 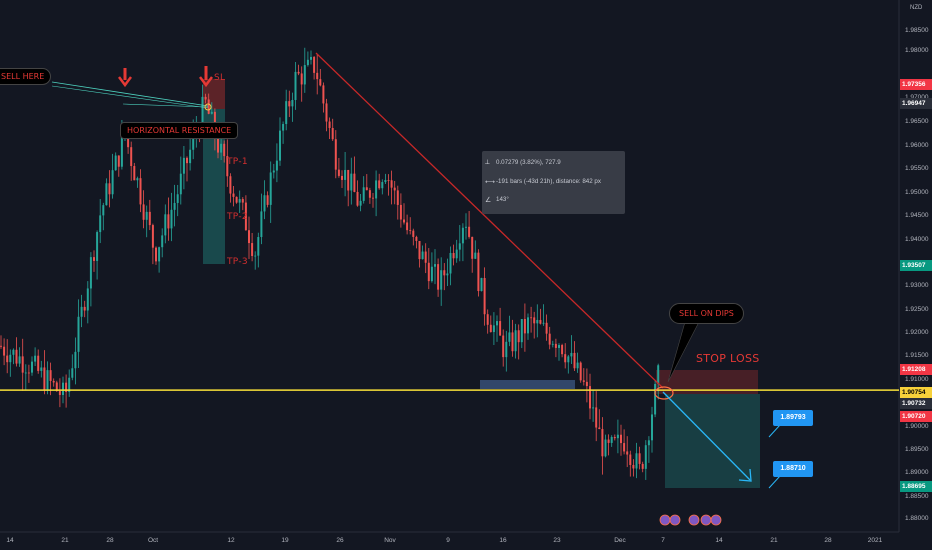 I want to click on price-tick-label: 1.95000, so click(x=917, y=192).